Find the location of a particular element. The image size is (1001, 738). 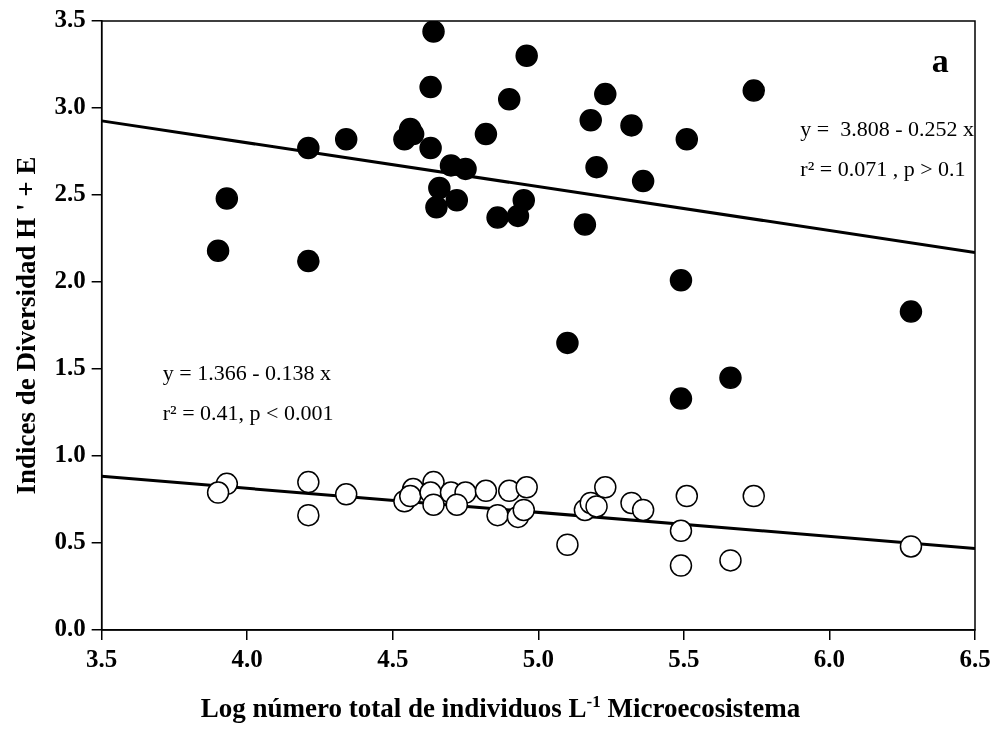

y-tick-label: 3.0 is located at coordinates (70, 106).